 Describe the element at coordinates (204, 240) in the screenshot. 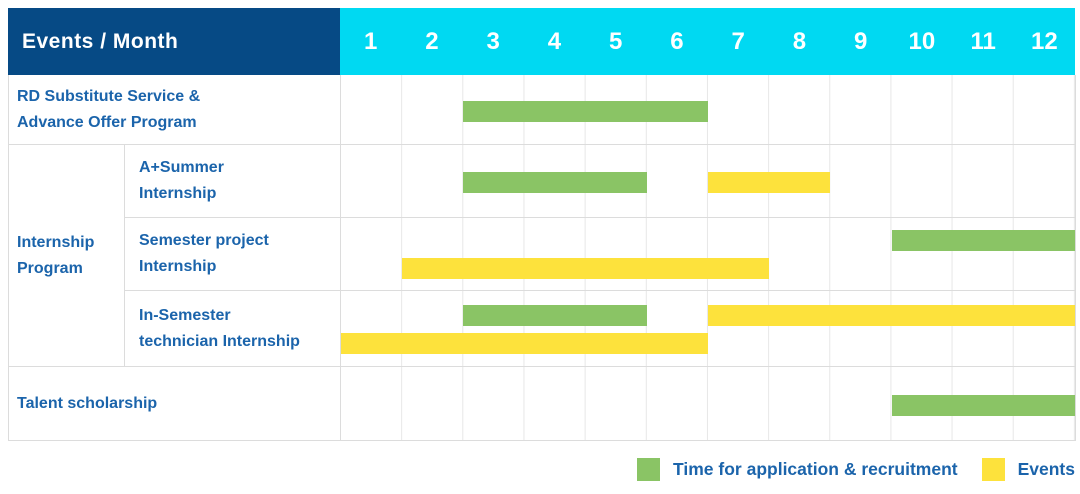

I see `row-label-line: Semester project` at that location.